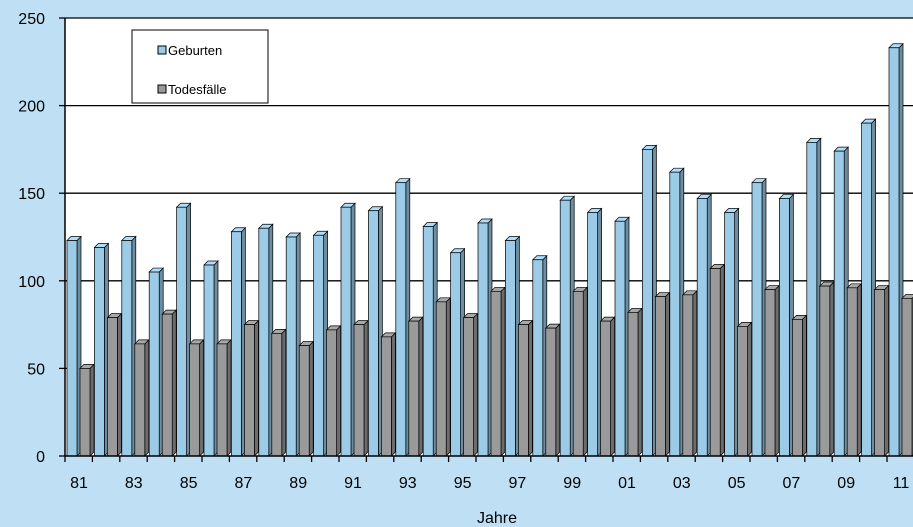 This screenshot has width=913, height=527. What do you see at coordinates (162, 89) in the screenshot?
I see `legend-swatch-todesfaelle` at bounding box center [162, 89].